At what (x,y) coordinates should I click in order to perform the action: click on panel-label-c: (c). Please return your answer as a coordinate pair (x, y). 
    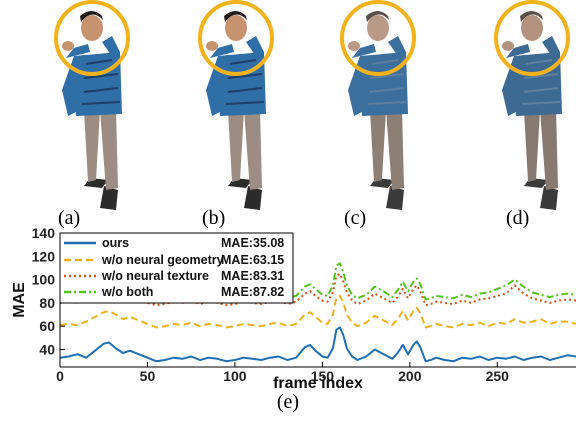
    Looking at the image, I should click on (355, 218).